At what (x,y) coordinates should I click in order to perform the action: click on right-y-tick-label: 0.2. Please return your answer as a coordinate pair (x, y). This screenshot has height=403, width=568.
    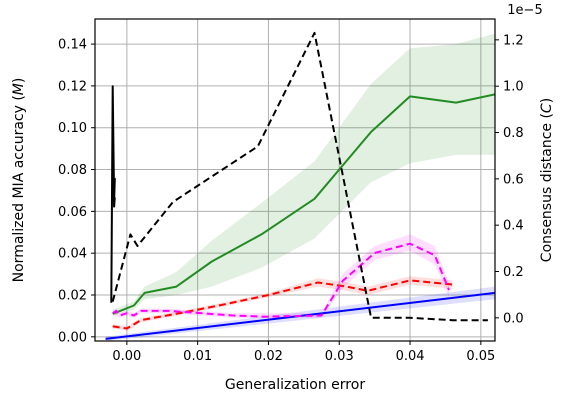
    Looking at the image, I should click on (513, 272).